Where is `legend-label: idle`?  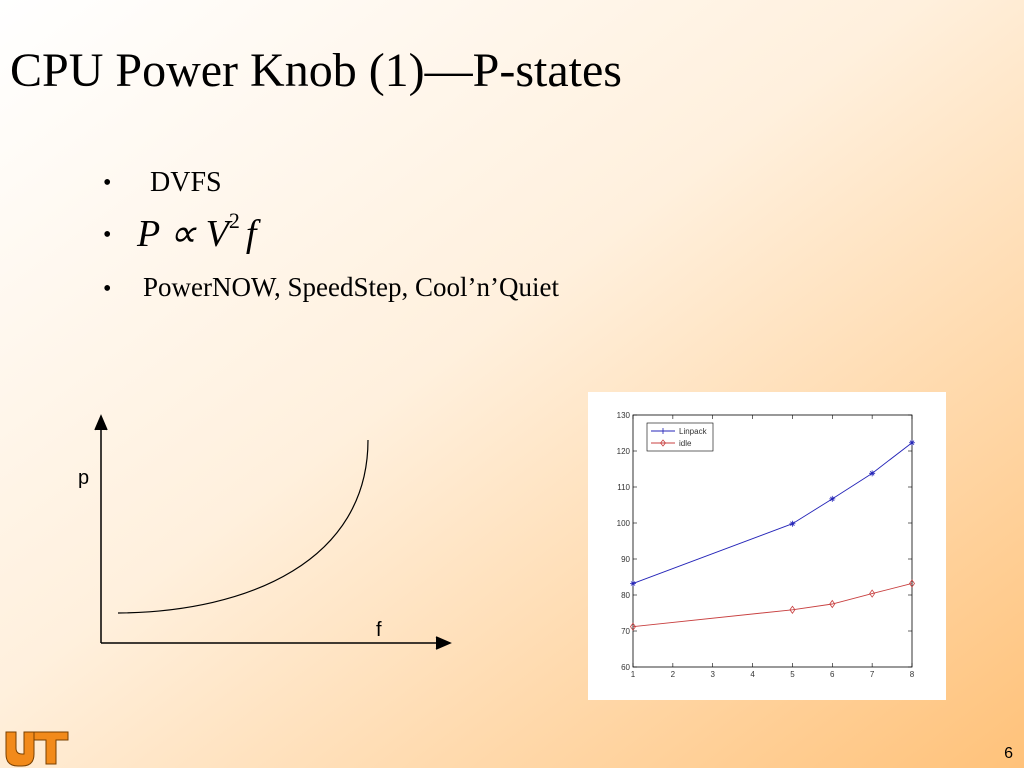 legend-label: idle is located at coordinates (685, 443).